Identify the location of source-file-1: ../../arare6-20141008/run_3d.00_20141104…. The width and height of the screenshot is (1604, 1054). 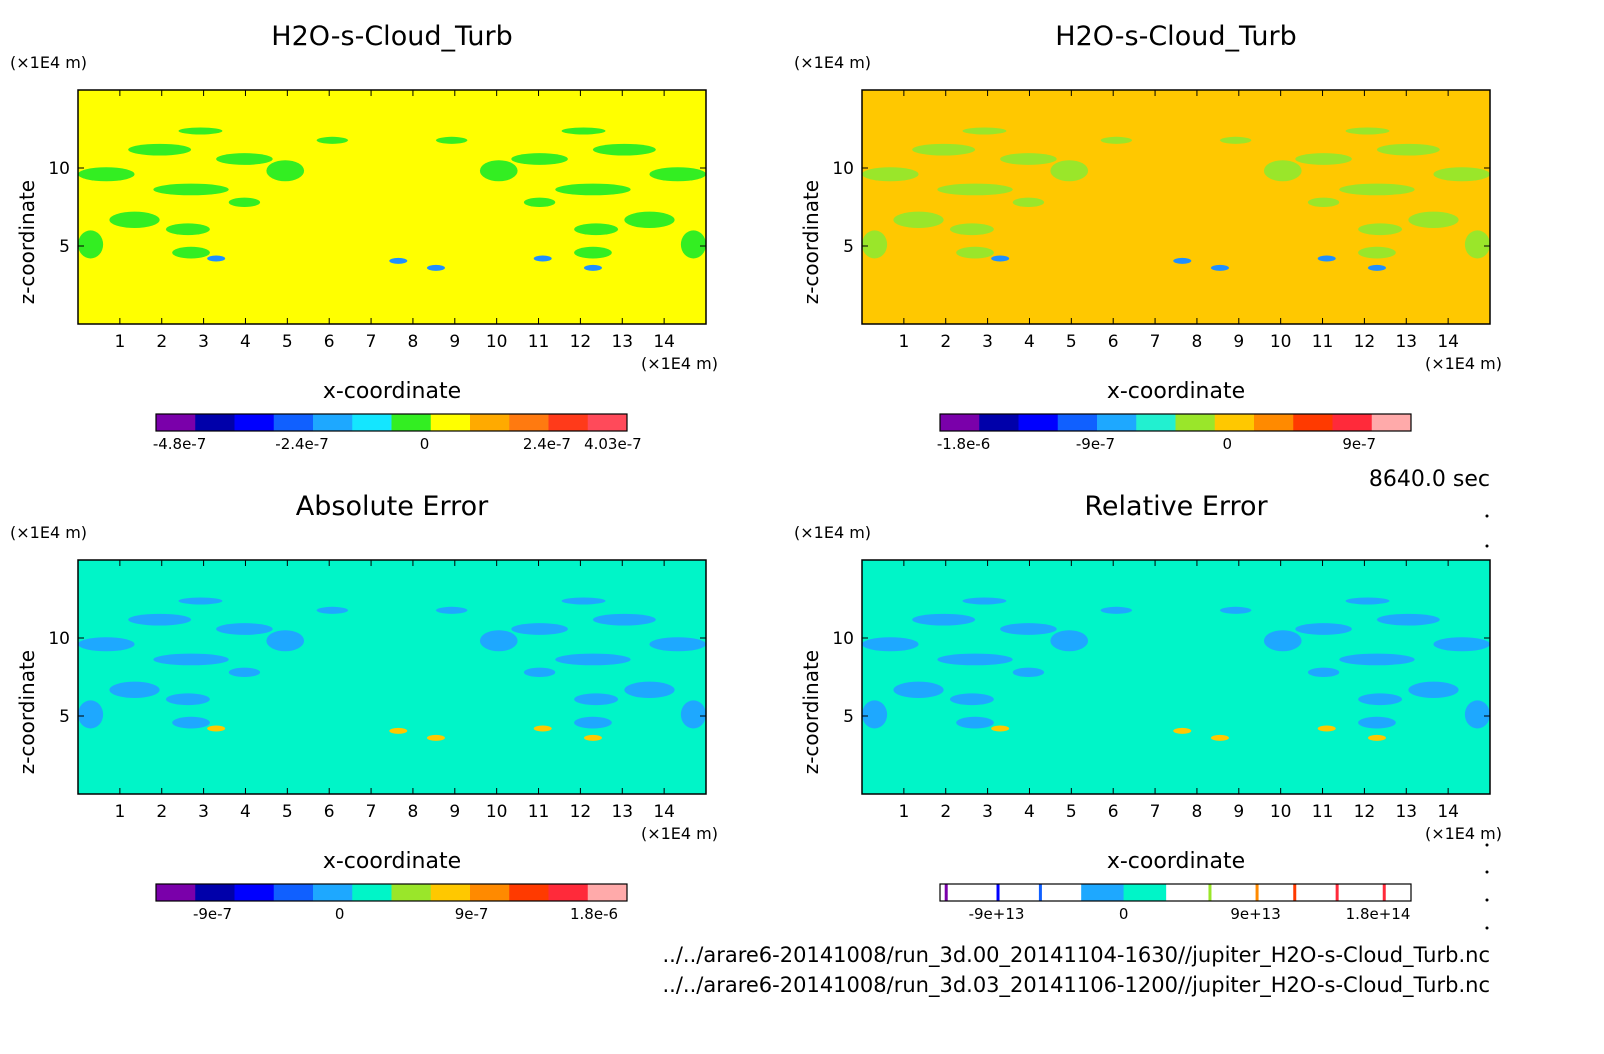
(1076, 955).